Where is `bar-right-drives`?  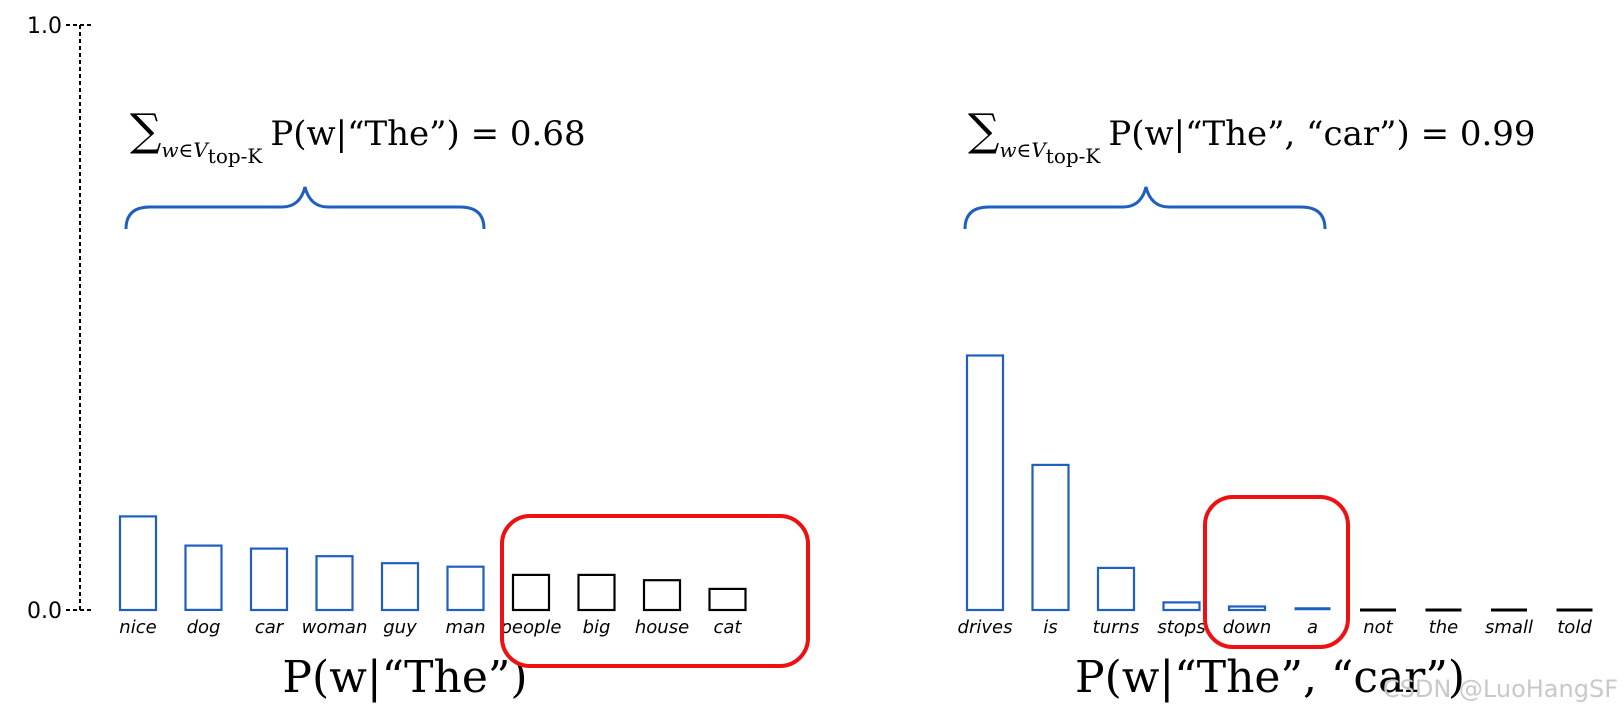 bar-right-drives is located at coordinates (985, 483).